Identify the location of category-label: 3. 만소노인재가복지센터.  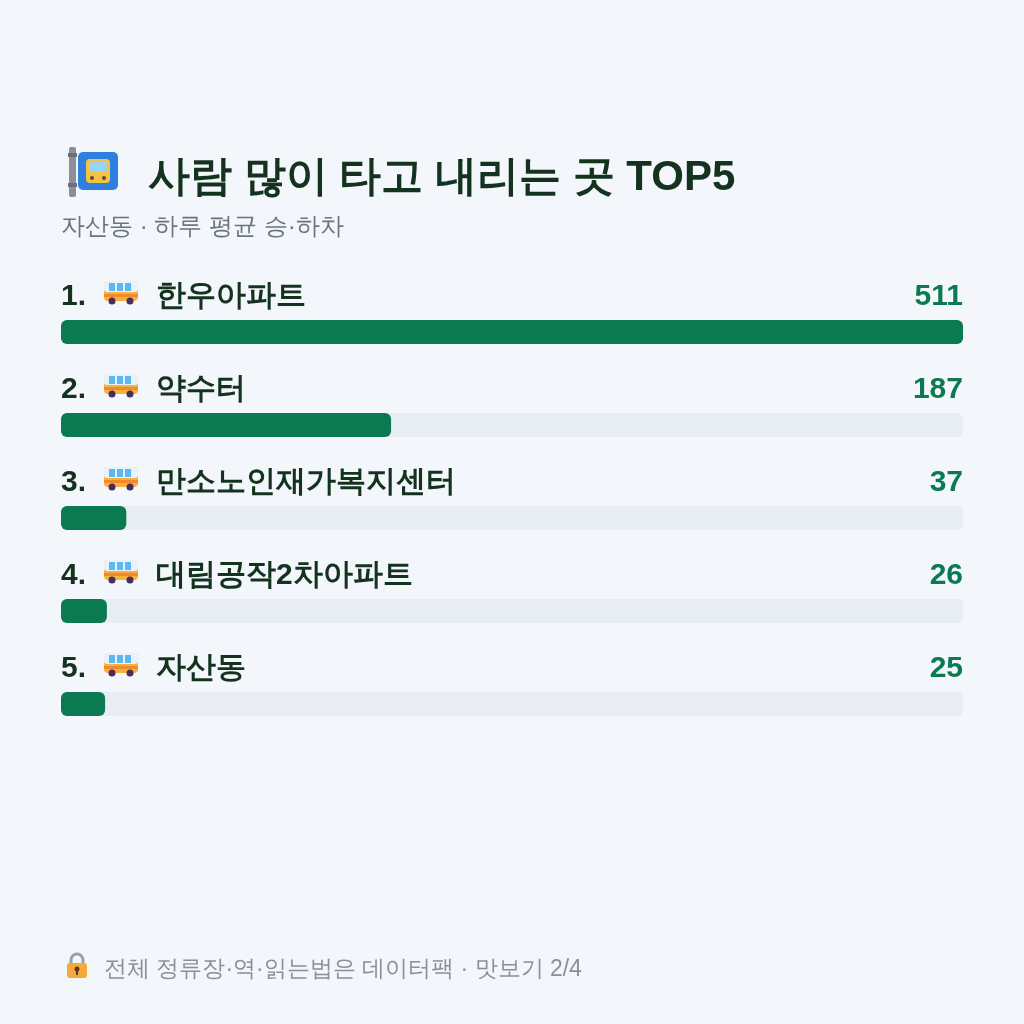
(258, 480).